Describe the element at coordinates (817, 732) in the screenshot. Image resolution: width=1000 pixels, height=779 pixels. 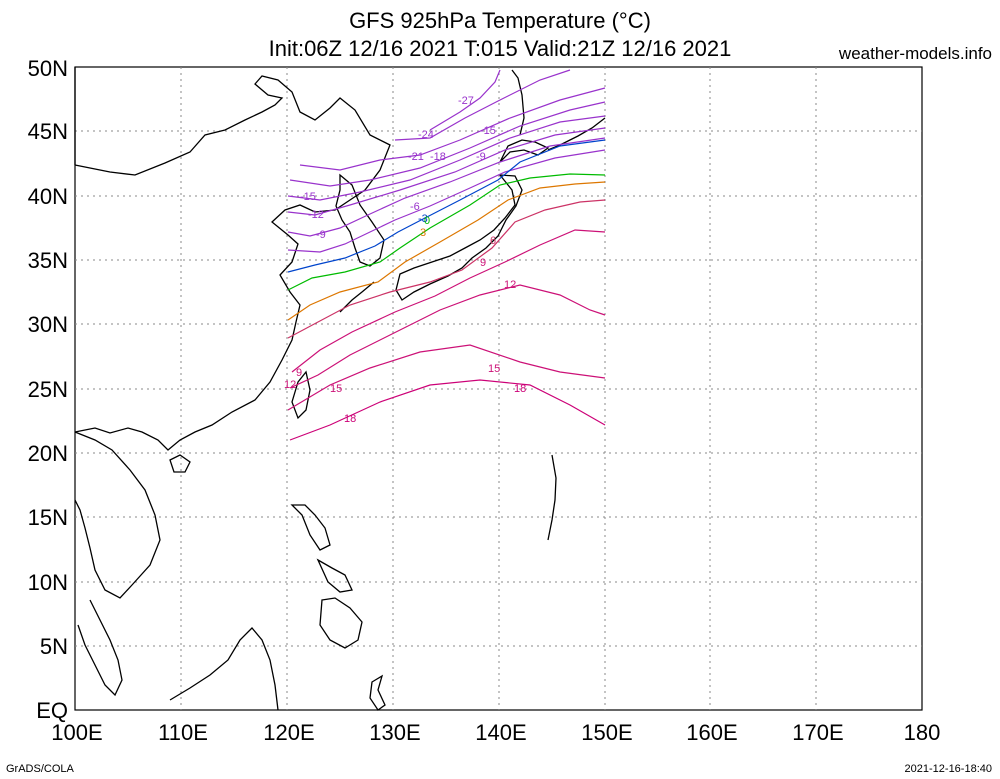
I see `lon-label: 170E` at that location.